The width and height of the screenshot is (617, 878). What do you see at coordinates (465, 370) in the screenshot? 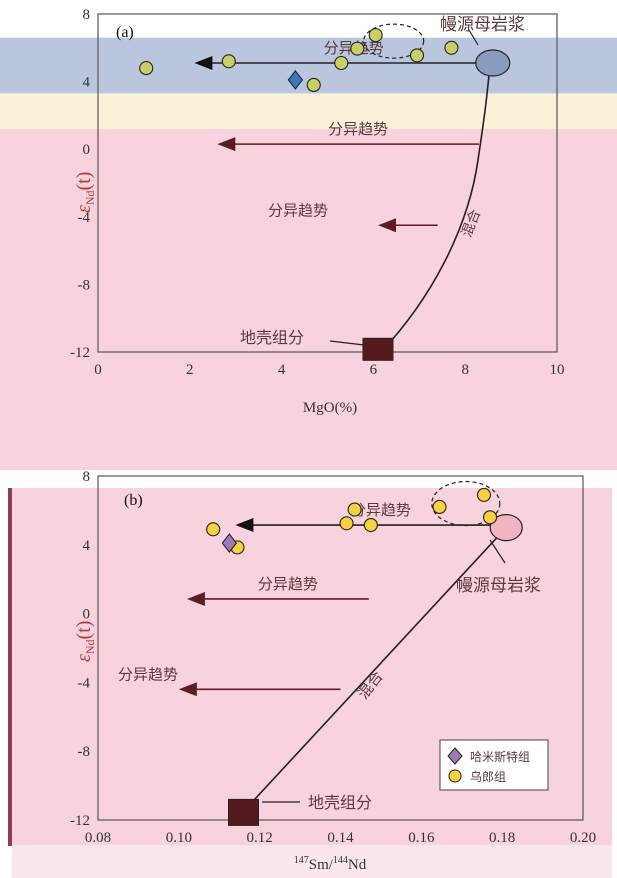
I see `panel-a-x-tick: 8` at bounding box center [465, 370].